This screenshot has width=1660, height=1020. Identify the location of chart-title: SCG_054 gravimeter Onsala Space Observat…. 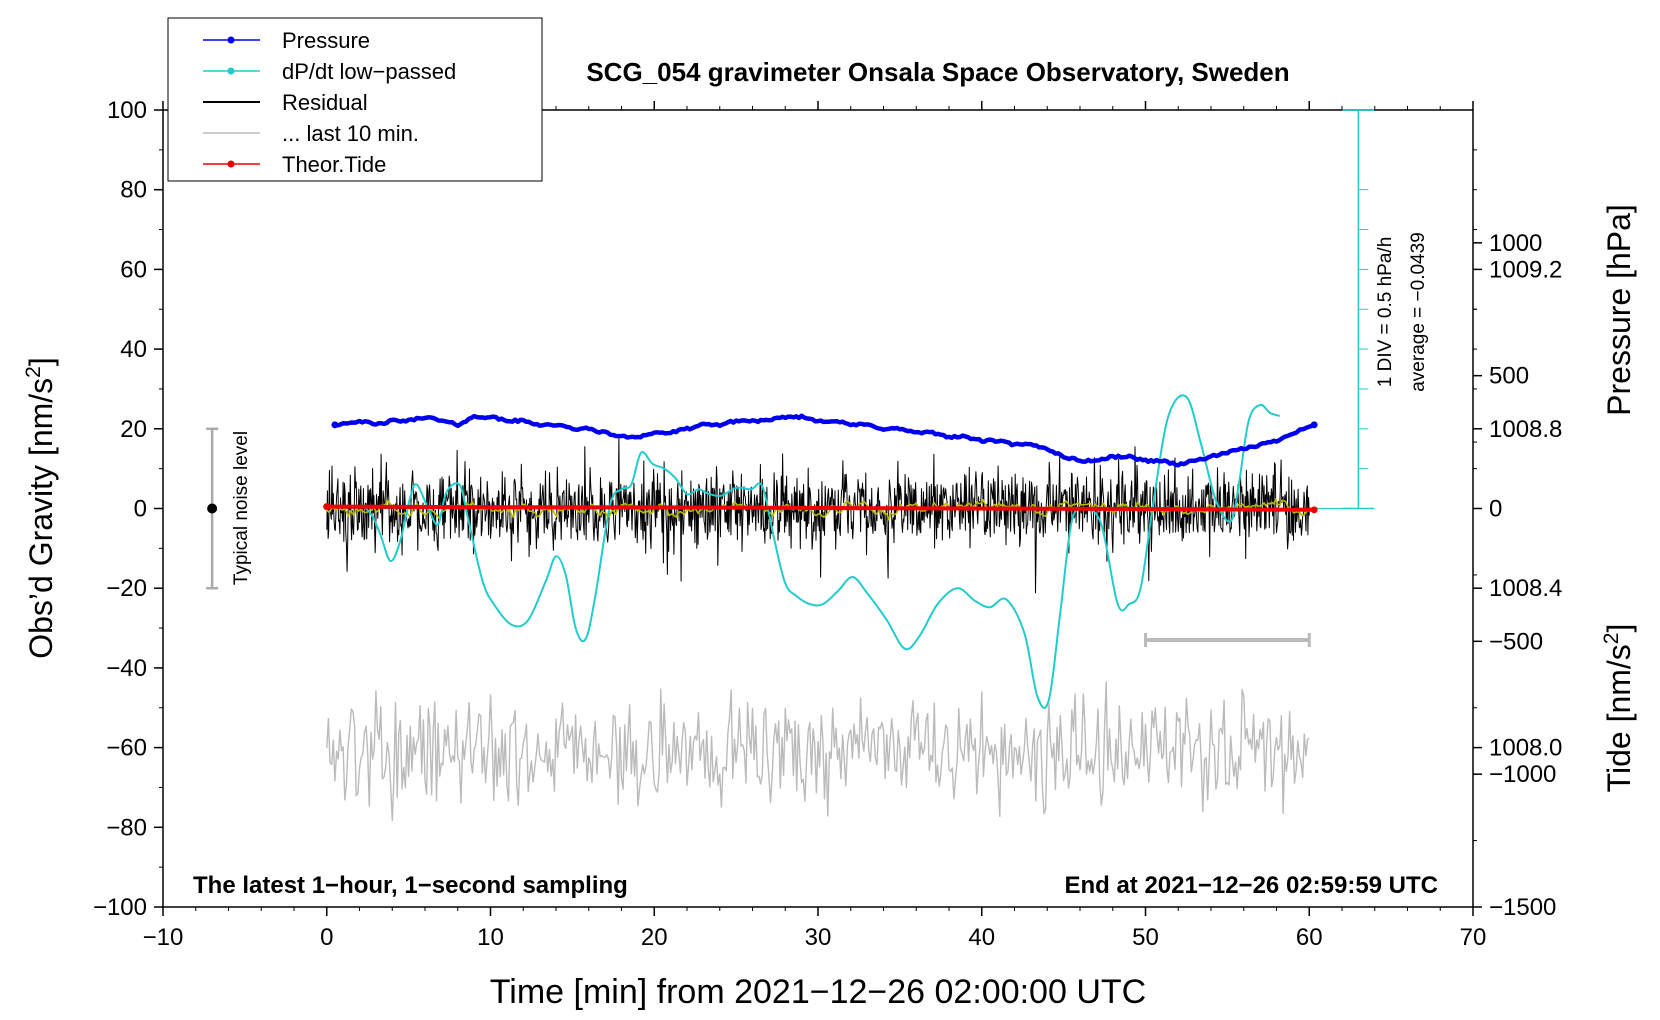
(937, 72).